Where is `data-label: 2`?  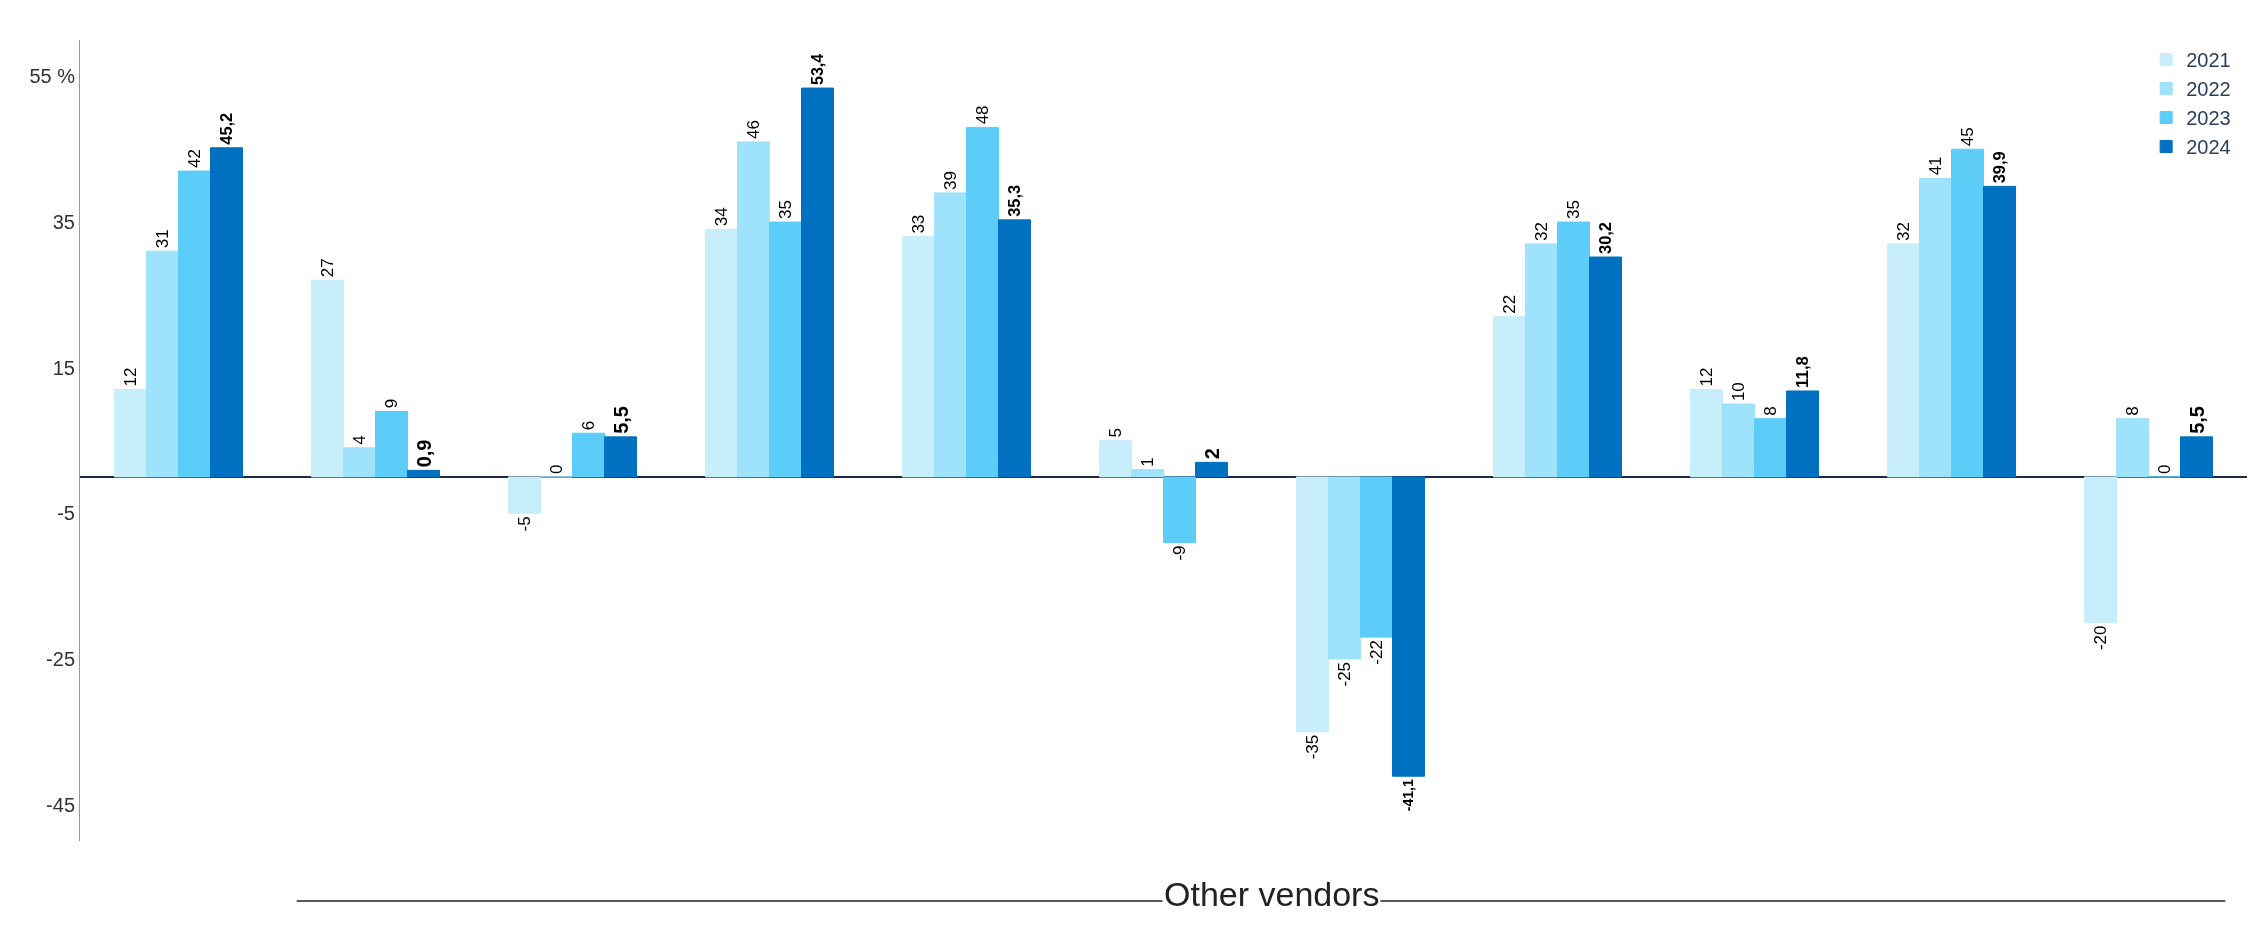 data-label: 2 is located at coordinates (1211, 454).